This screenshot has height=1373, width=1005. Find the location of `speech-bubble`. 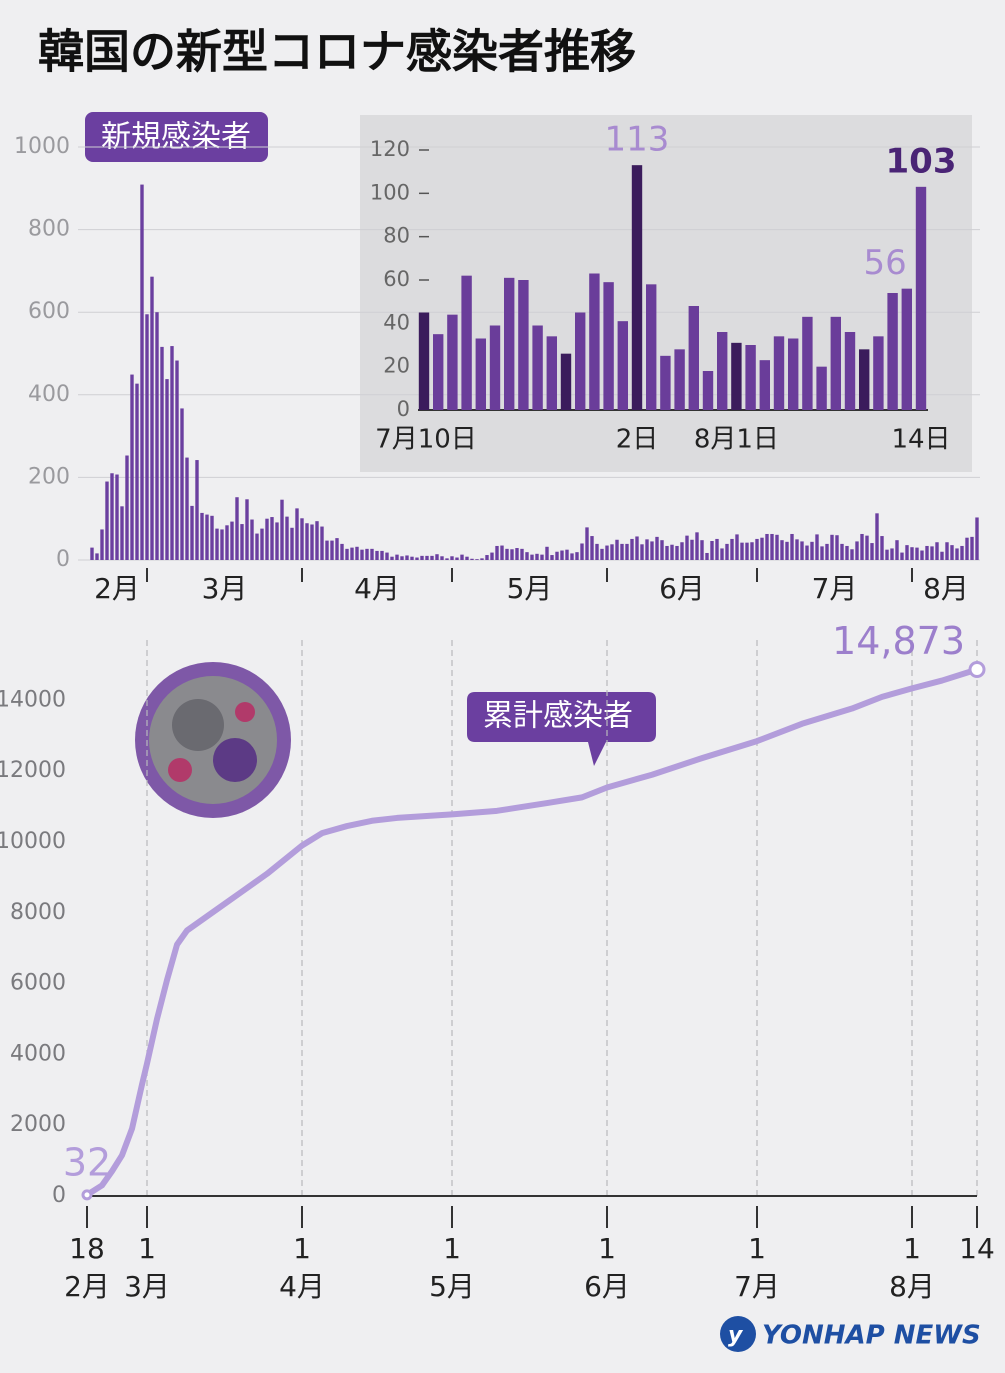

speech-bubble is located at coordinates (561, 729).